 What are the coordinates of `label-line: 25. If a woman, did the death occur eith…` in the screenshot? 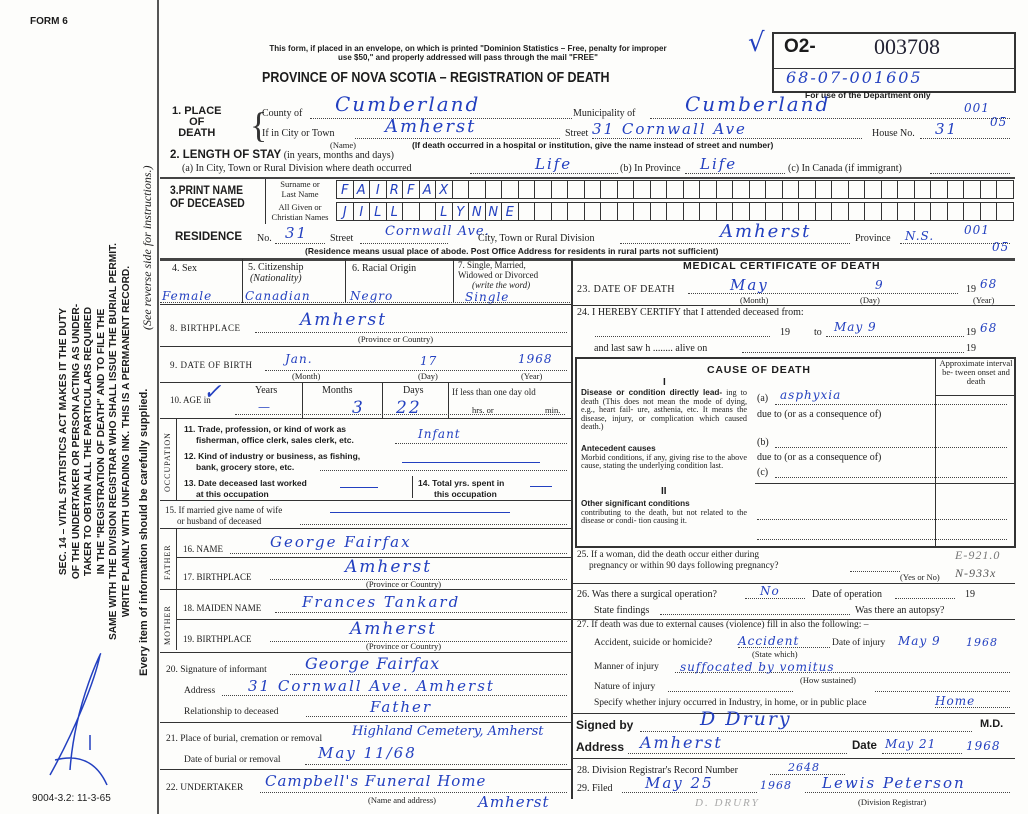 It's located at (668, 555).